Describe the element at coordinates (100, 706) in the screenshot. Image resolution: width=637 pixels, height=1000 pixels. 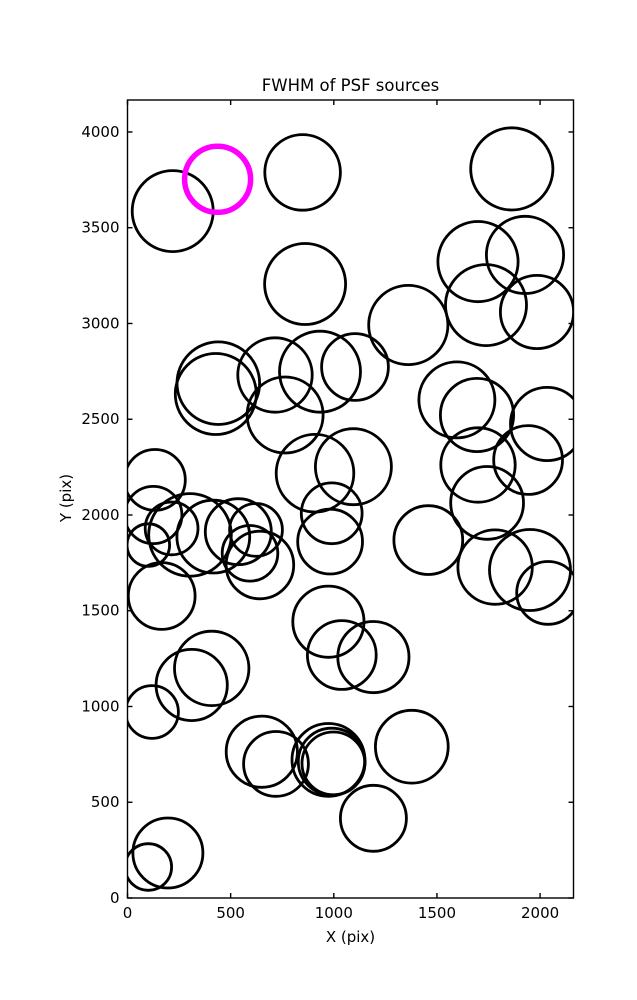
I see `y-axis-tick-label: 1000` at that location.